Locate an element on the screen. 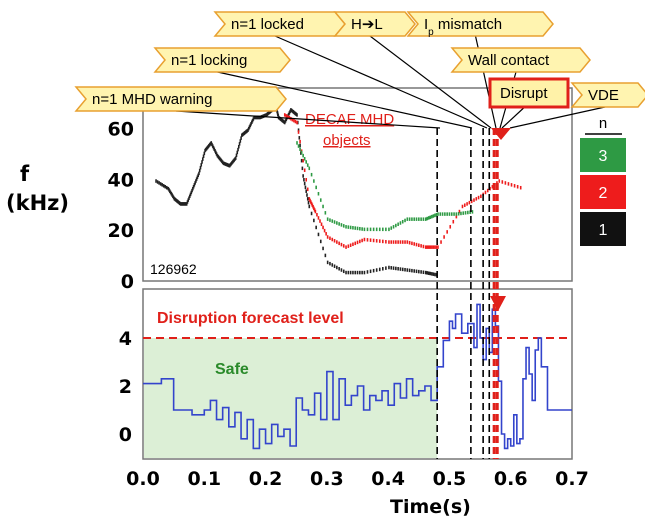 This screenshot has height=523, width=645. legend-title: n is located at coordinates (603, 123).